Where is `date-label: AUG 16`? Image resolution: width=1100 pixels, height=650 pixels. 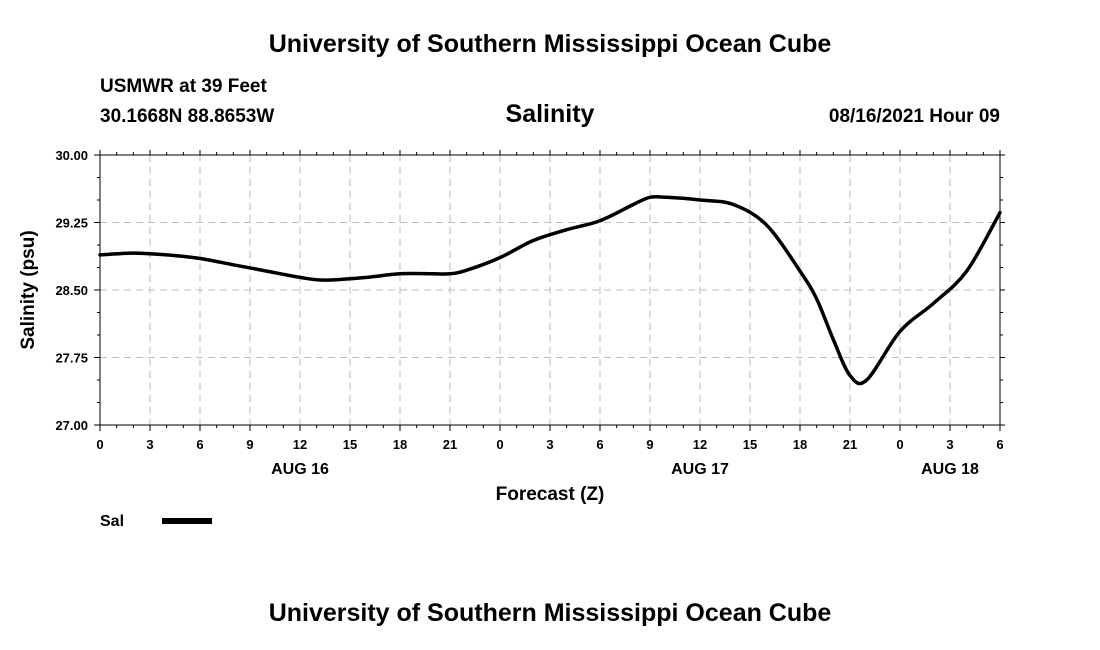 date-label: AUG 16 is located at coordinates (300, 469).